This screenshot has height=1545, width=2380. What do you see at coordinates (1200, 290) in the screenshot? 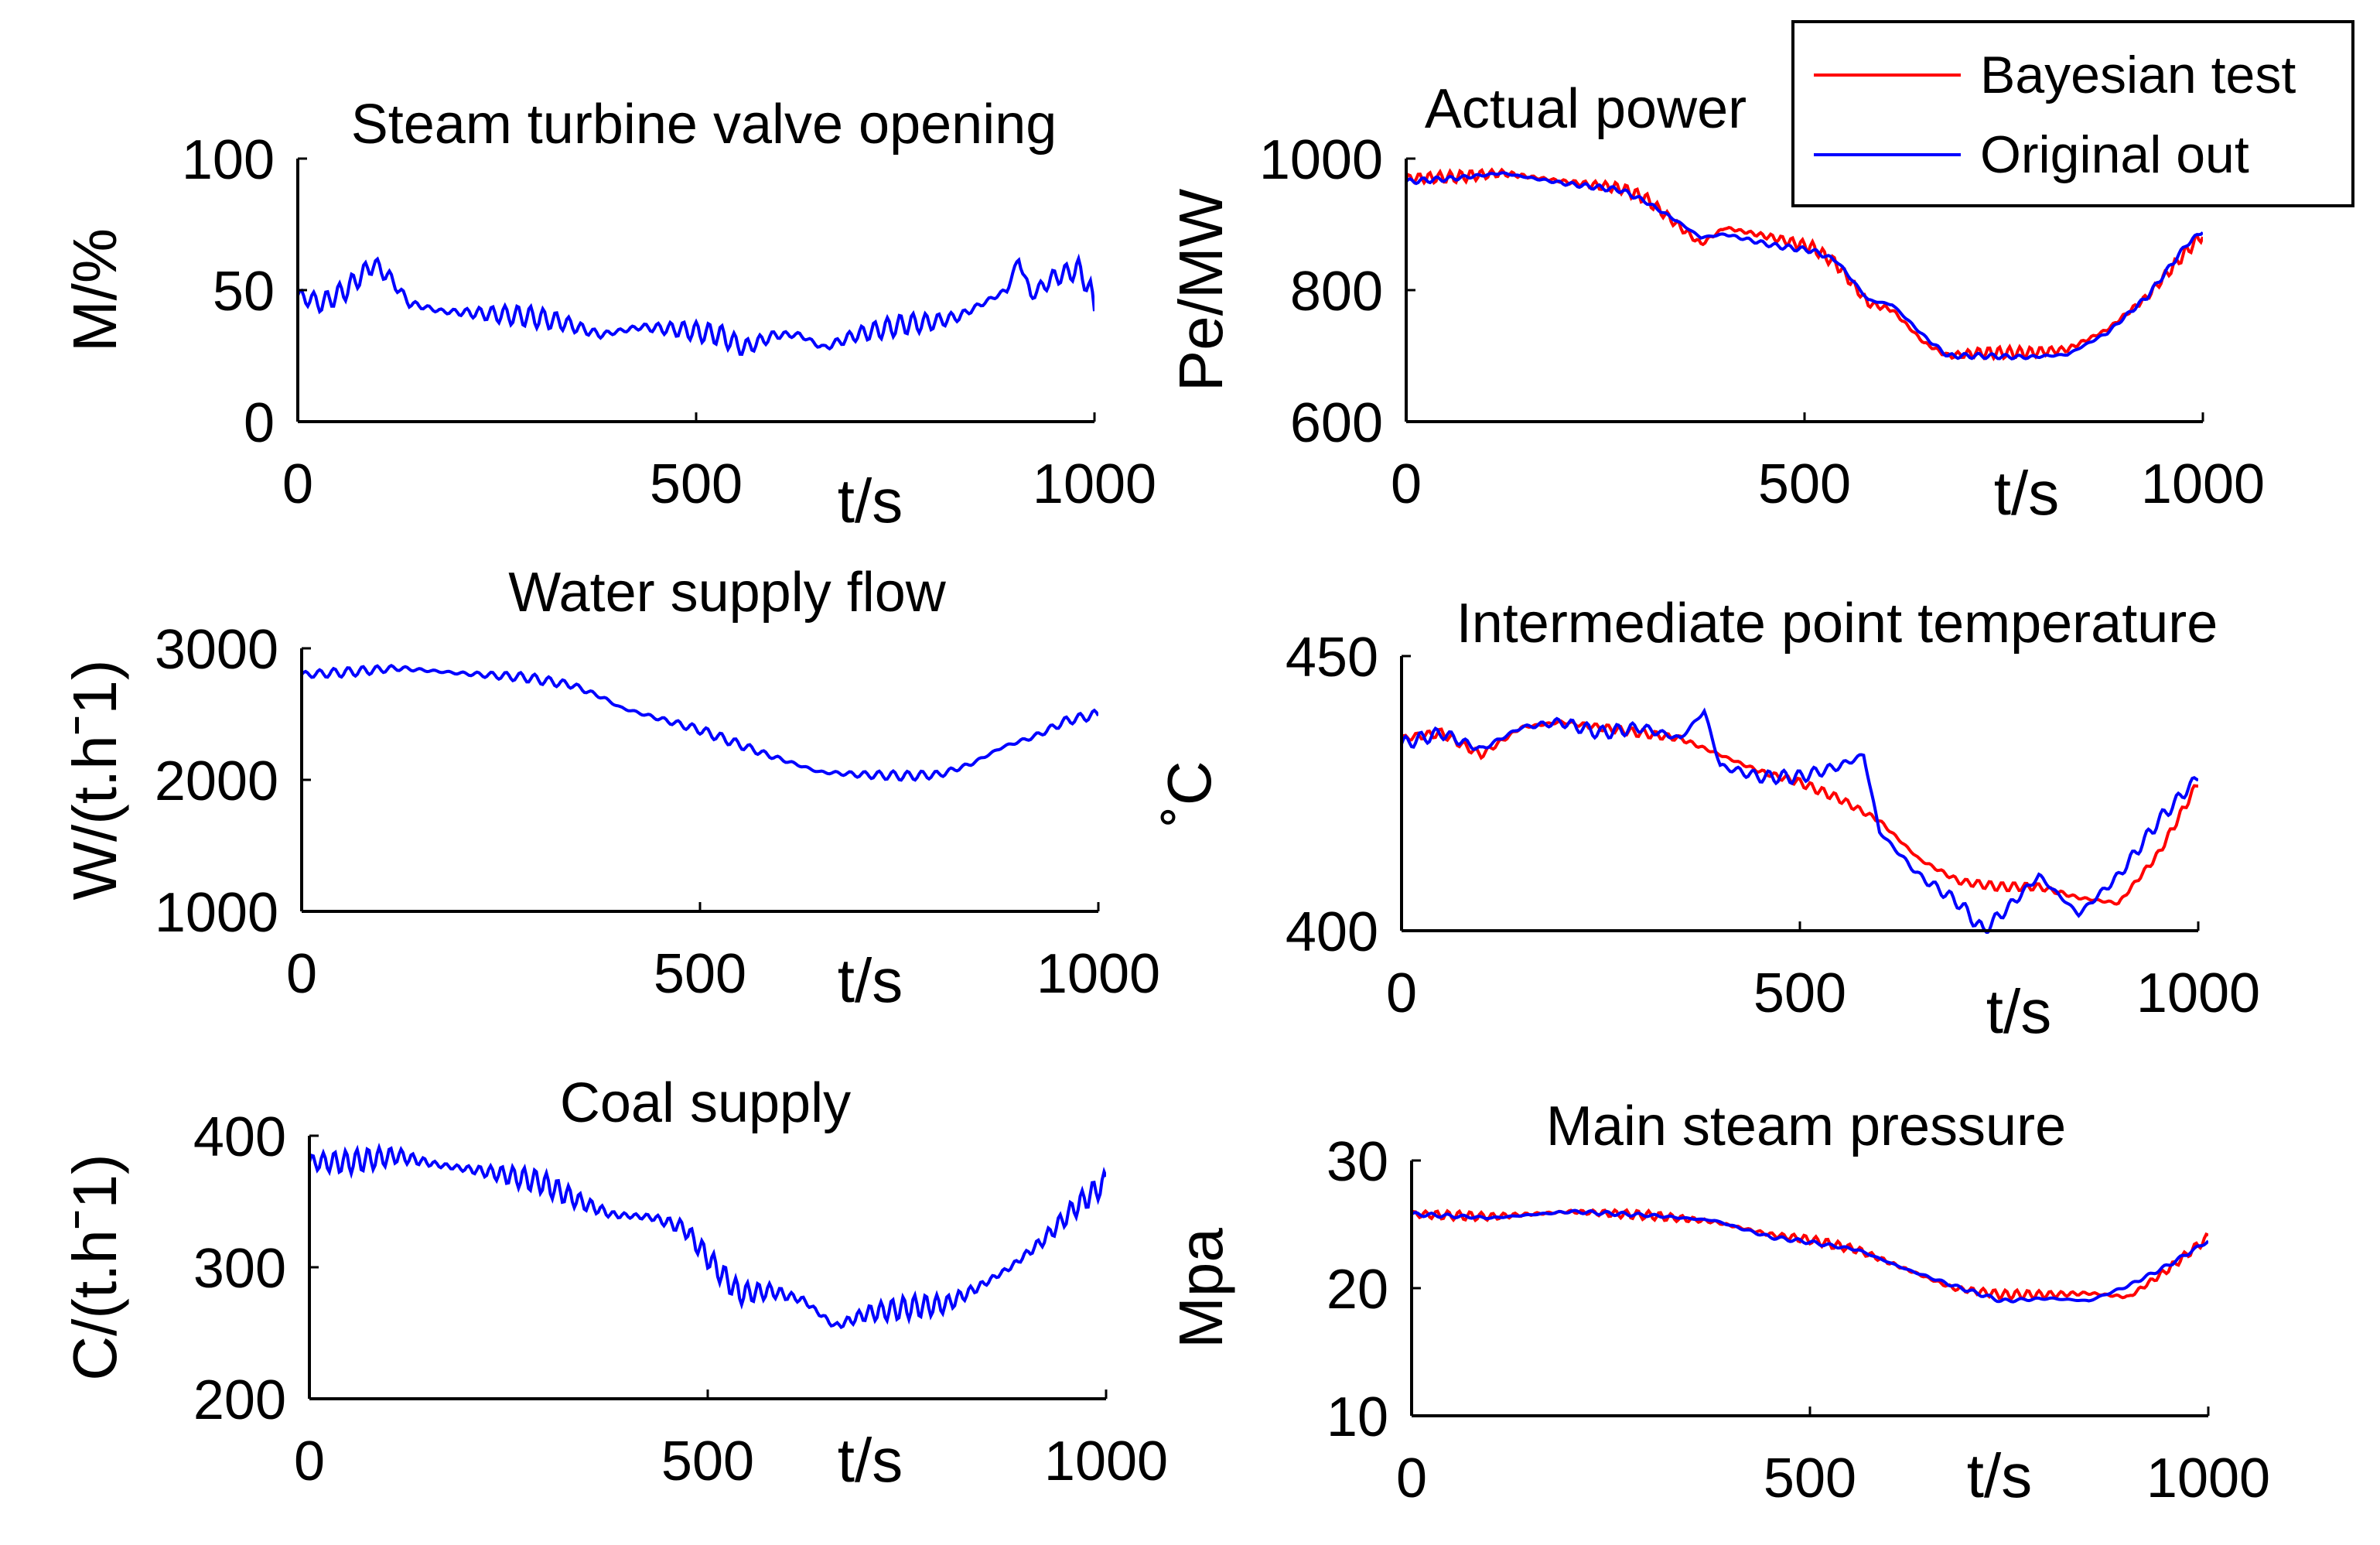
I see `y-axis-label: Pe/MW` at bounding box center [1200, 290].